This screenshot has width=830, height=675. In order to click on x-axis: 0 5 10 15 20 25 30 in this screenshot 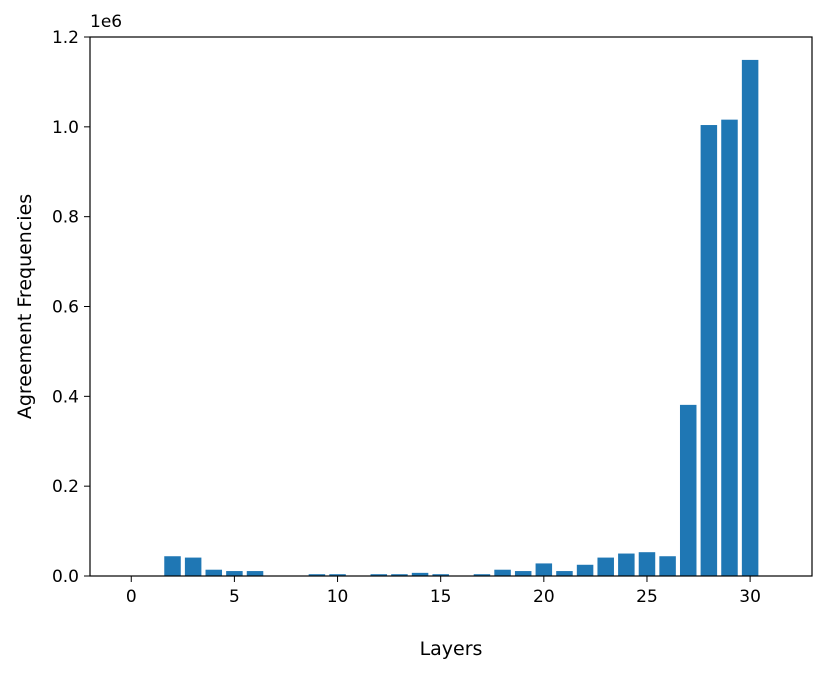, I will do `click(443, 591)`.